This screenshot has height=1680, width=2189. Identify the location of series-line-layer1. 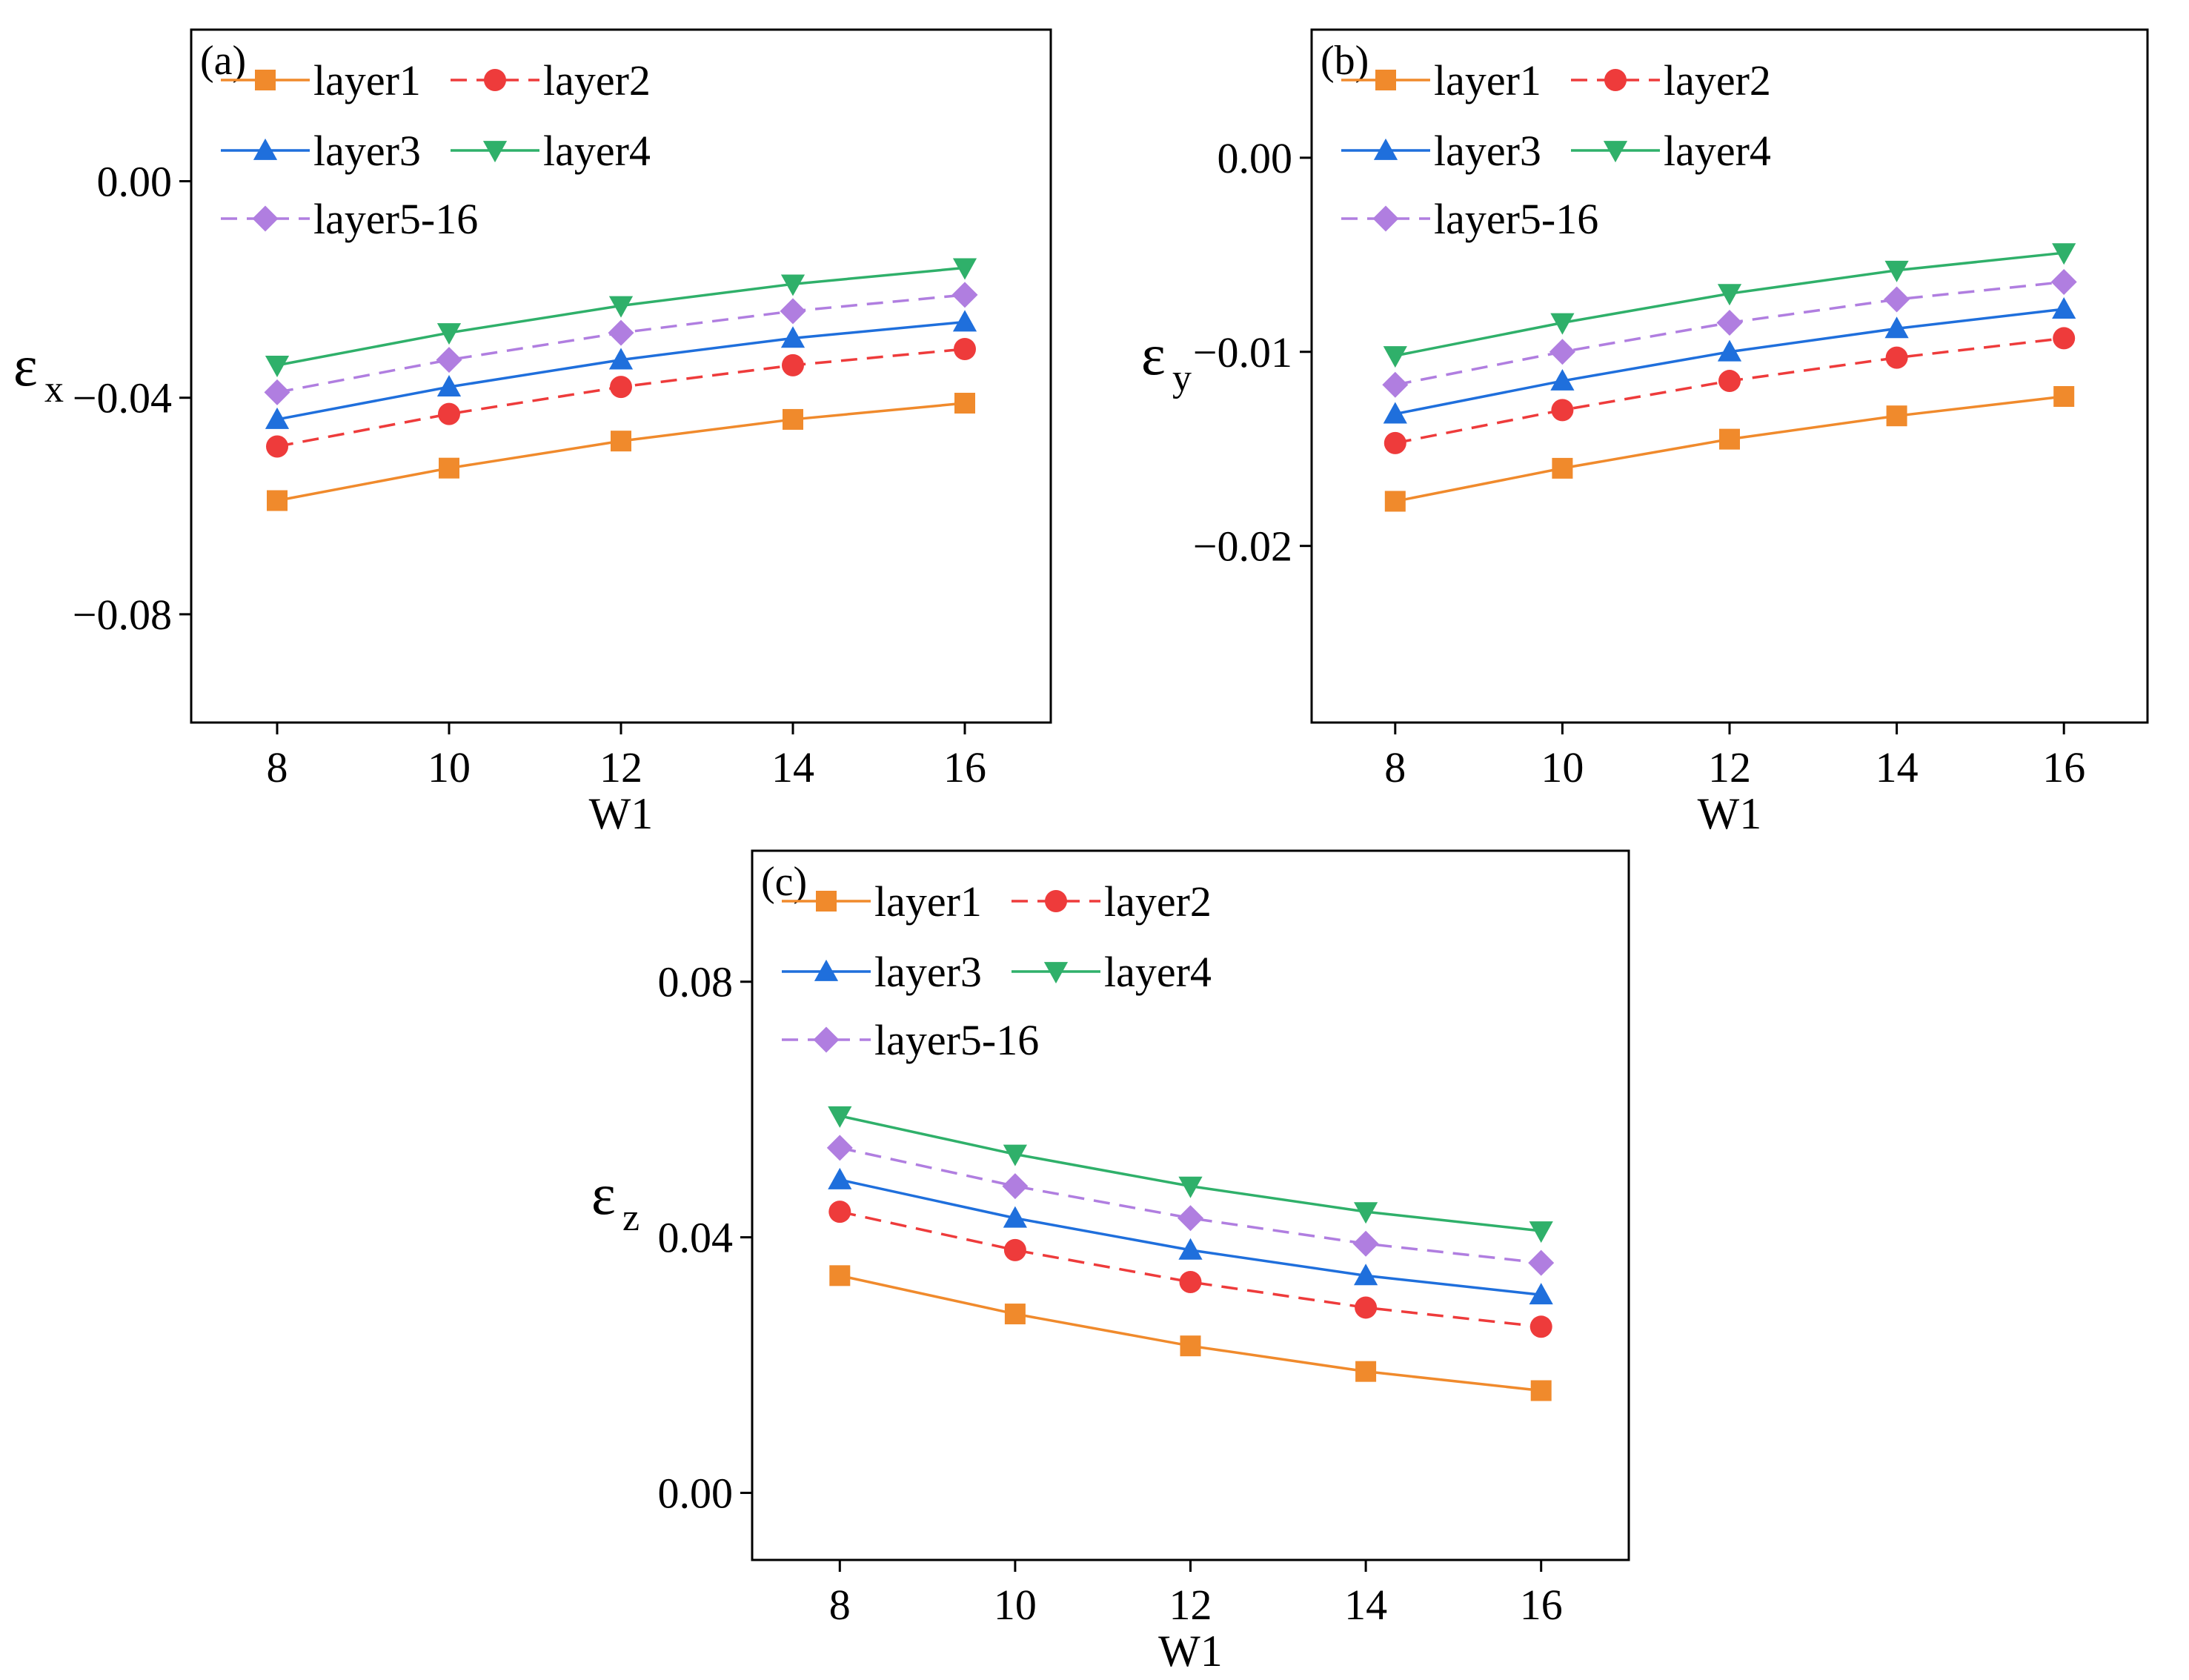
(621, 452).